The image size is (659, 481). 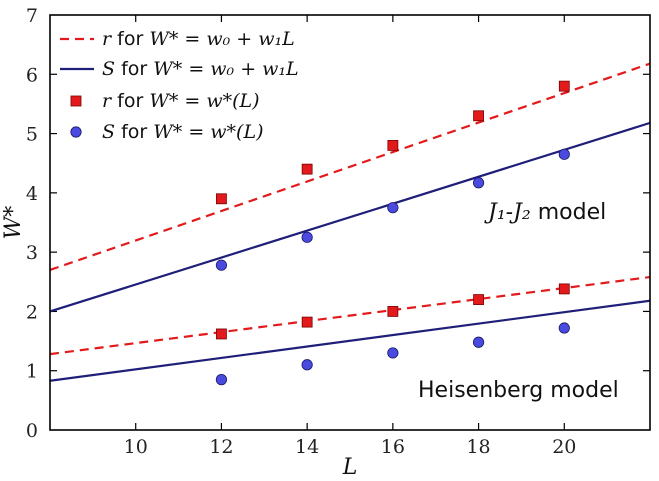 What do you see at coordinates (478, 447) in the screenshot?
I see `x-tick-label: 18` at bounding box center [478, 447].